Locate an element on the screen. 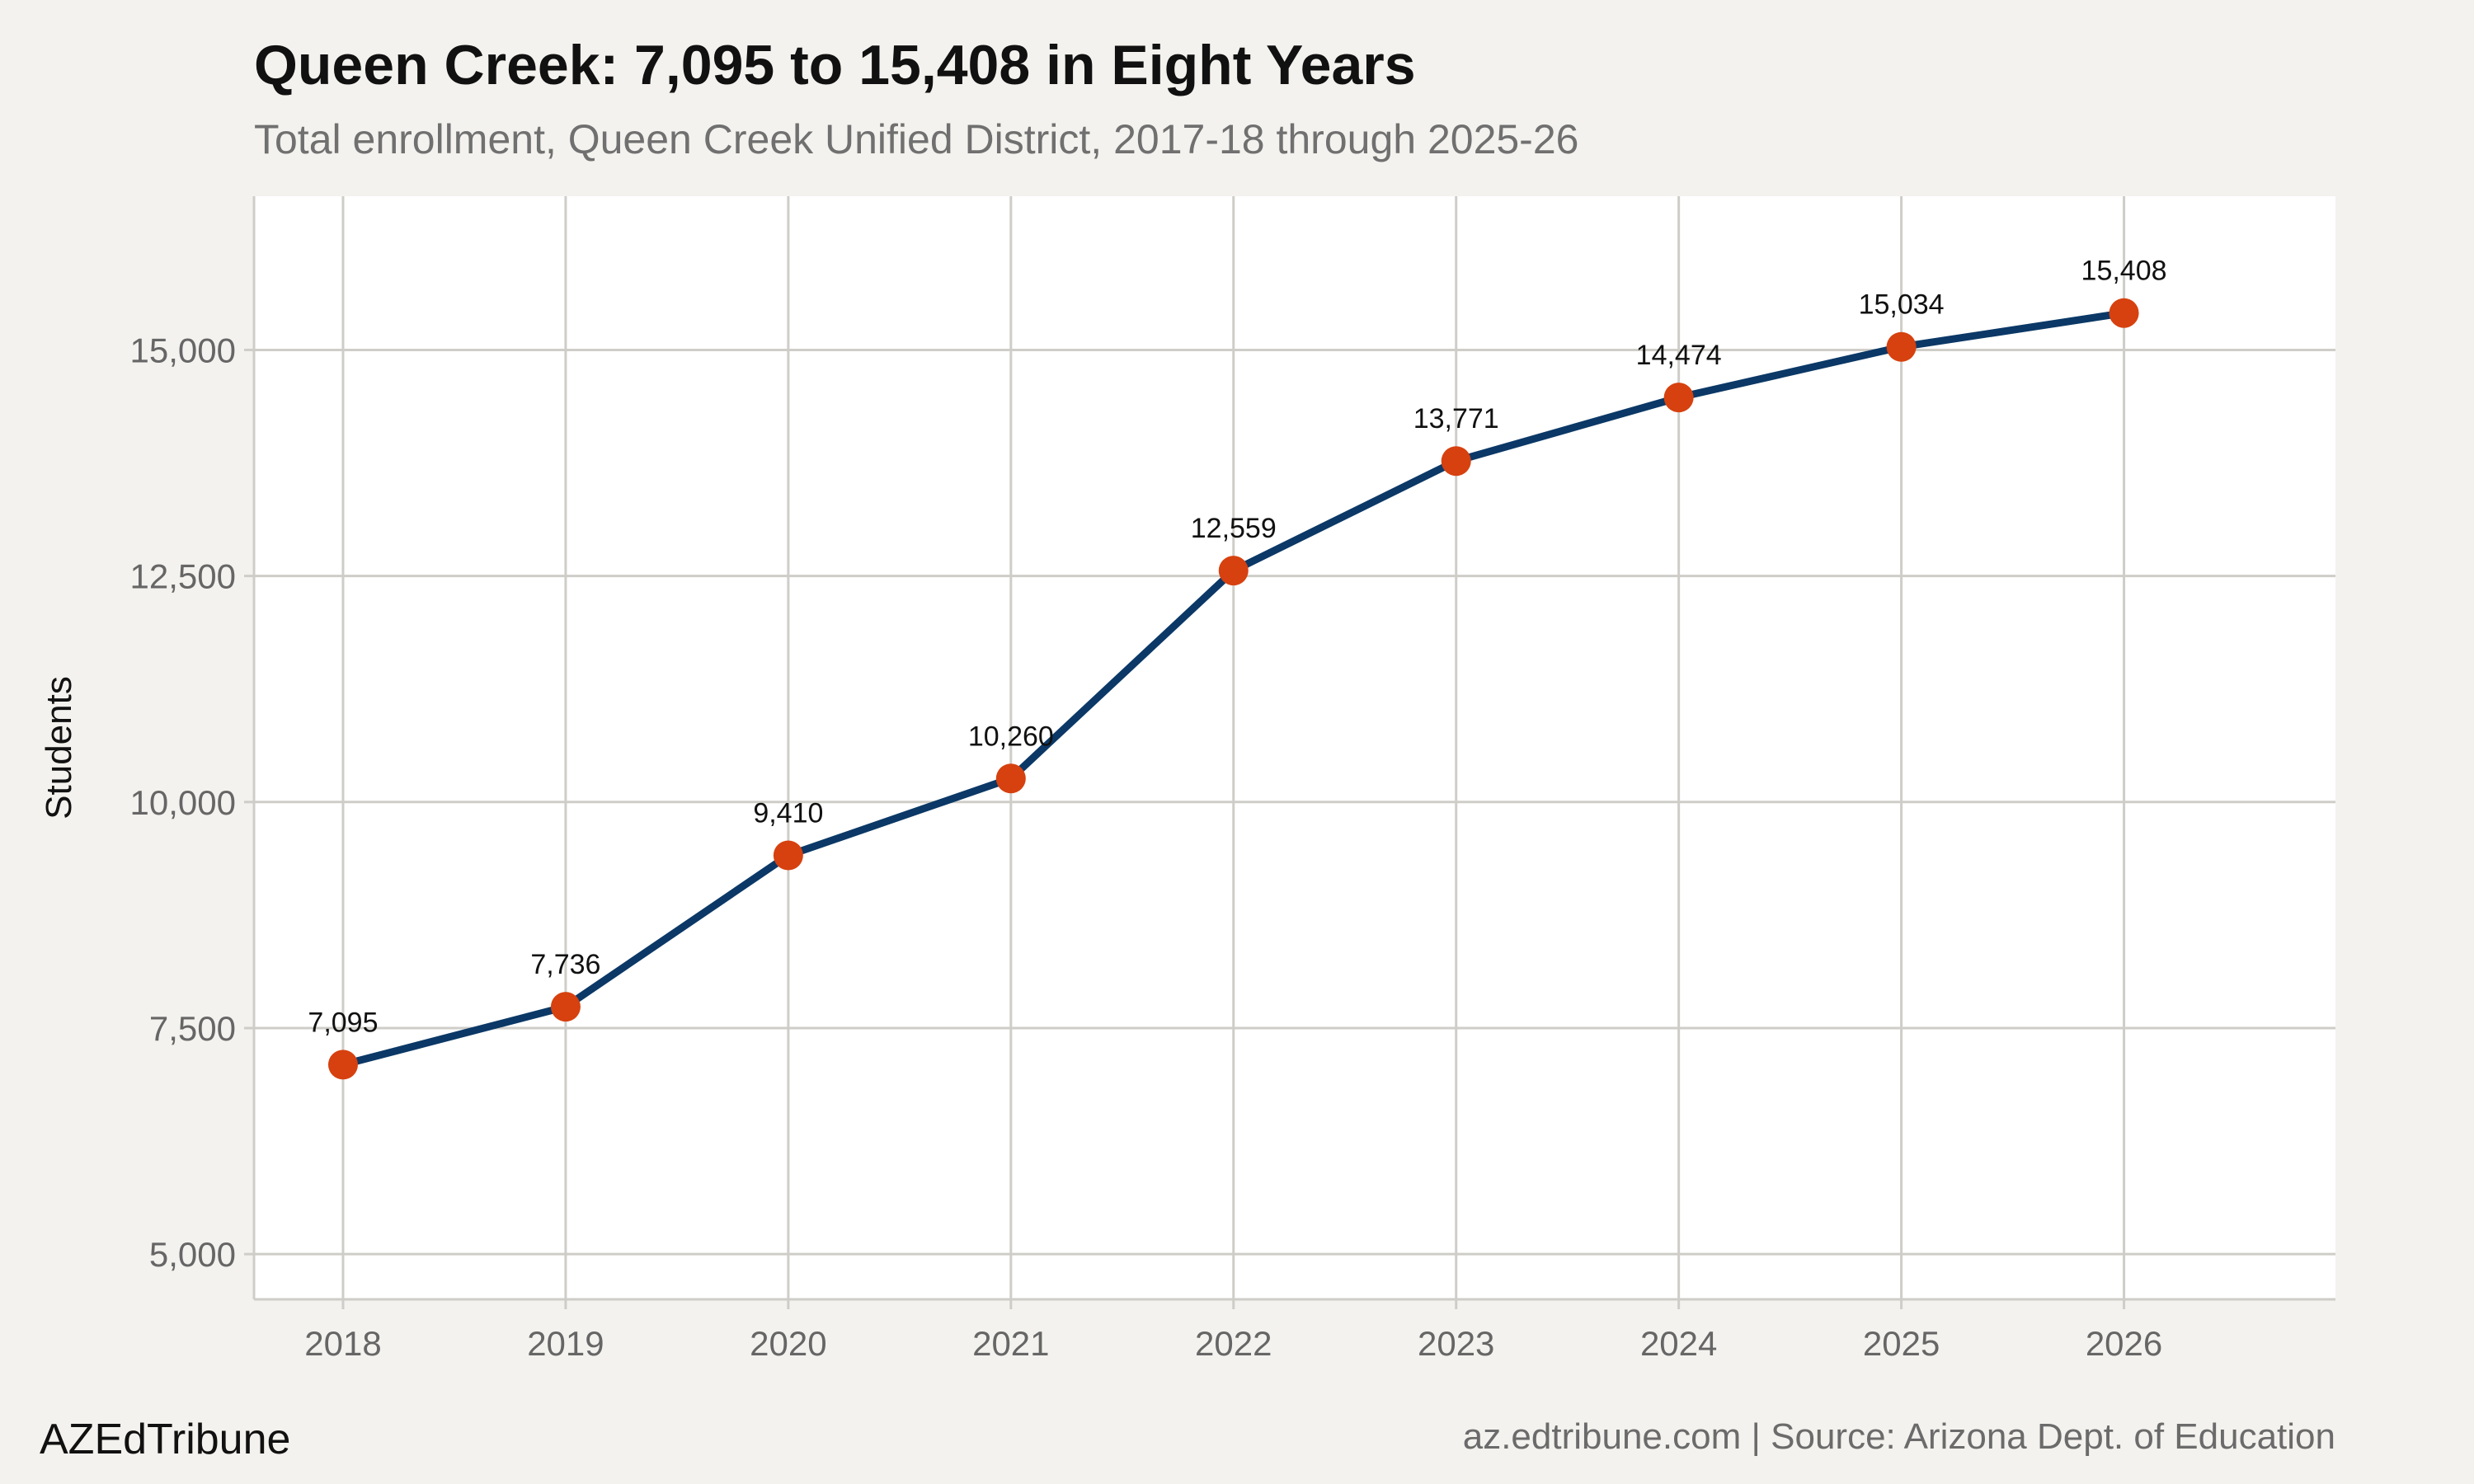 The image size is (2474, 1484). data-label: 15,408 is located at coordinates (2124, 271).